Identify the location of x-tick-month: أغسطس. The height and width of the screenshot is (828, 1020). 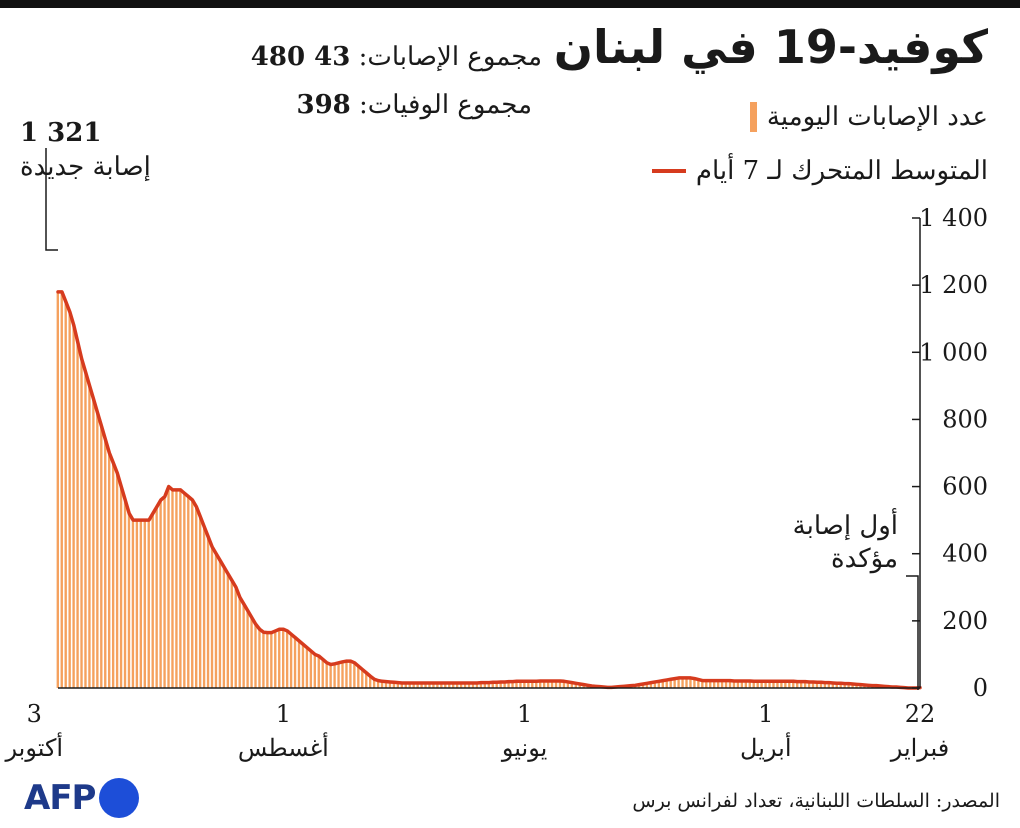
(283, 746).